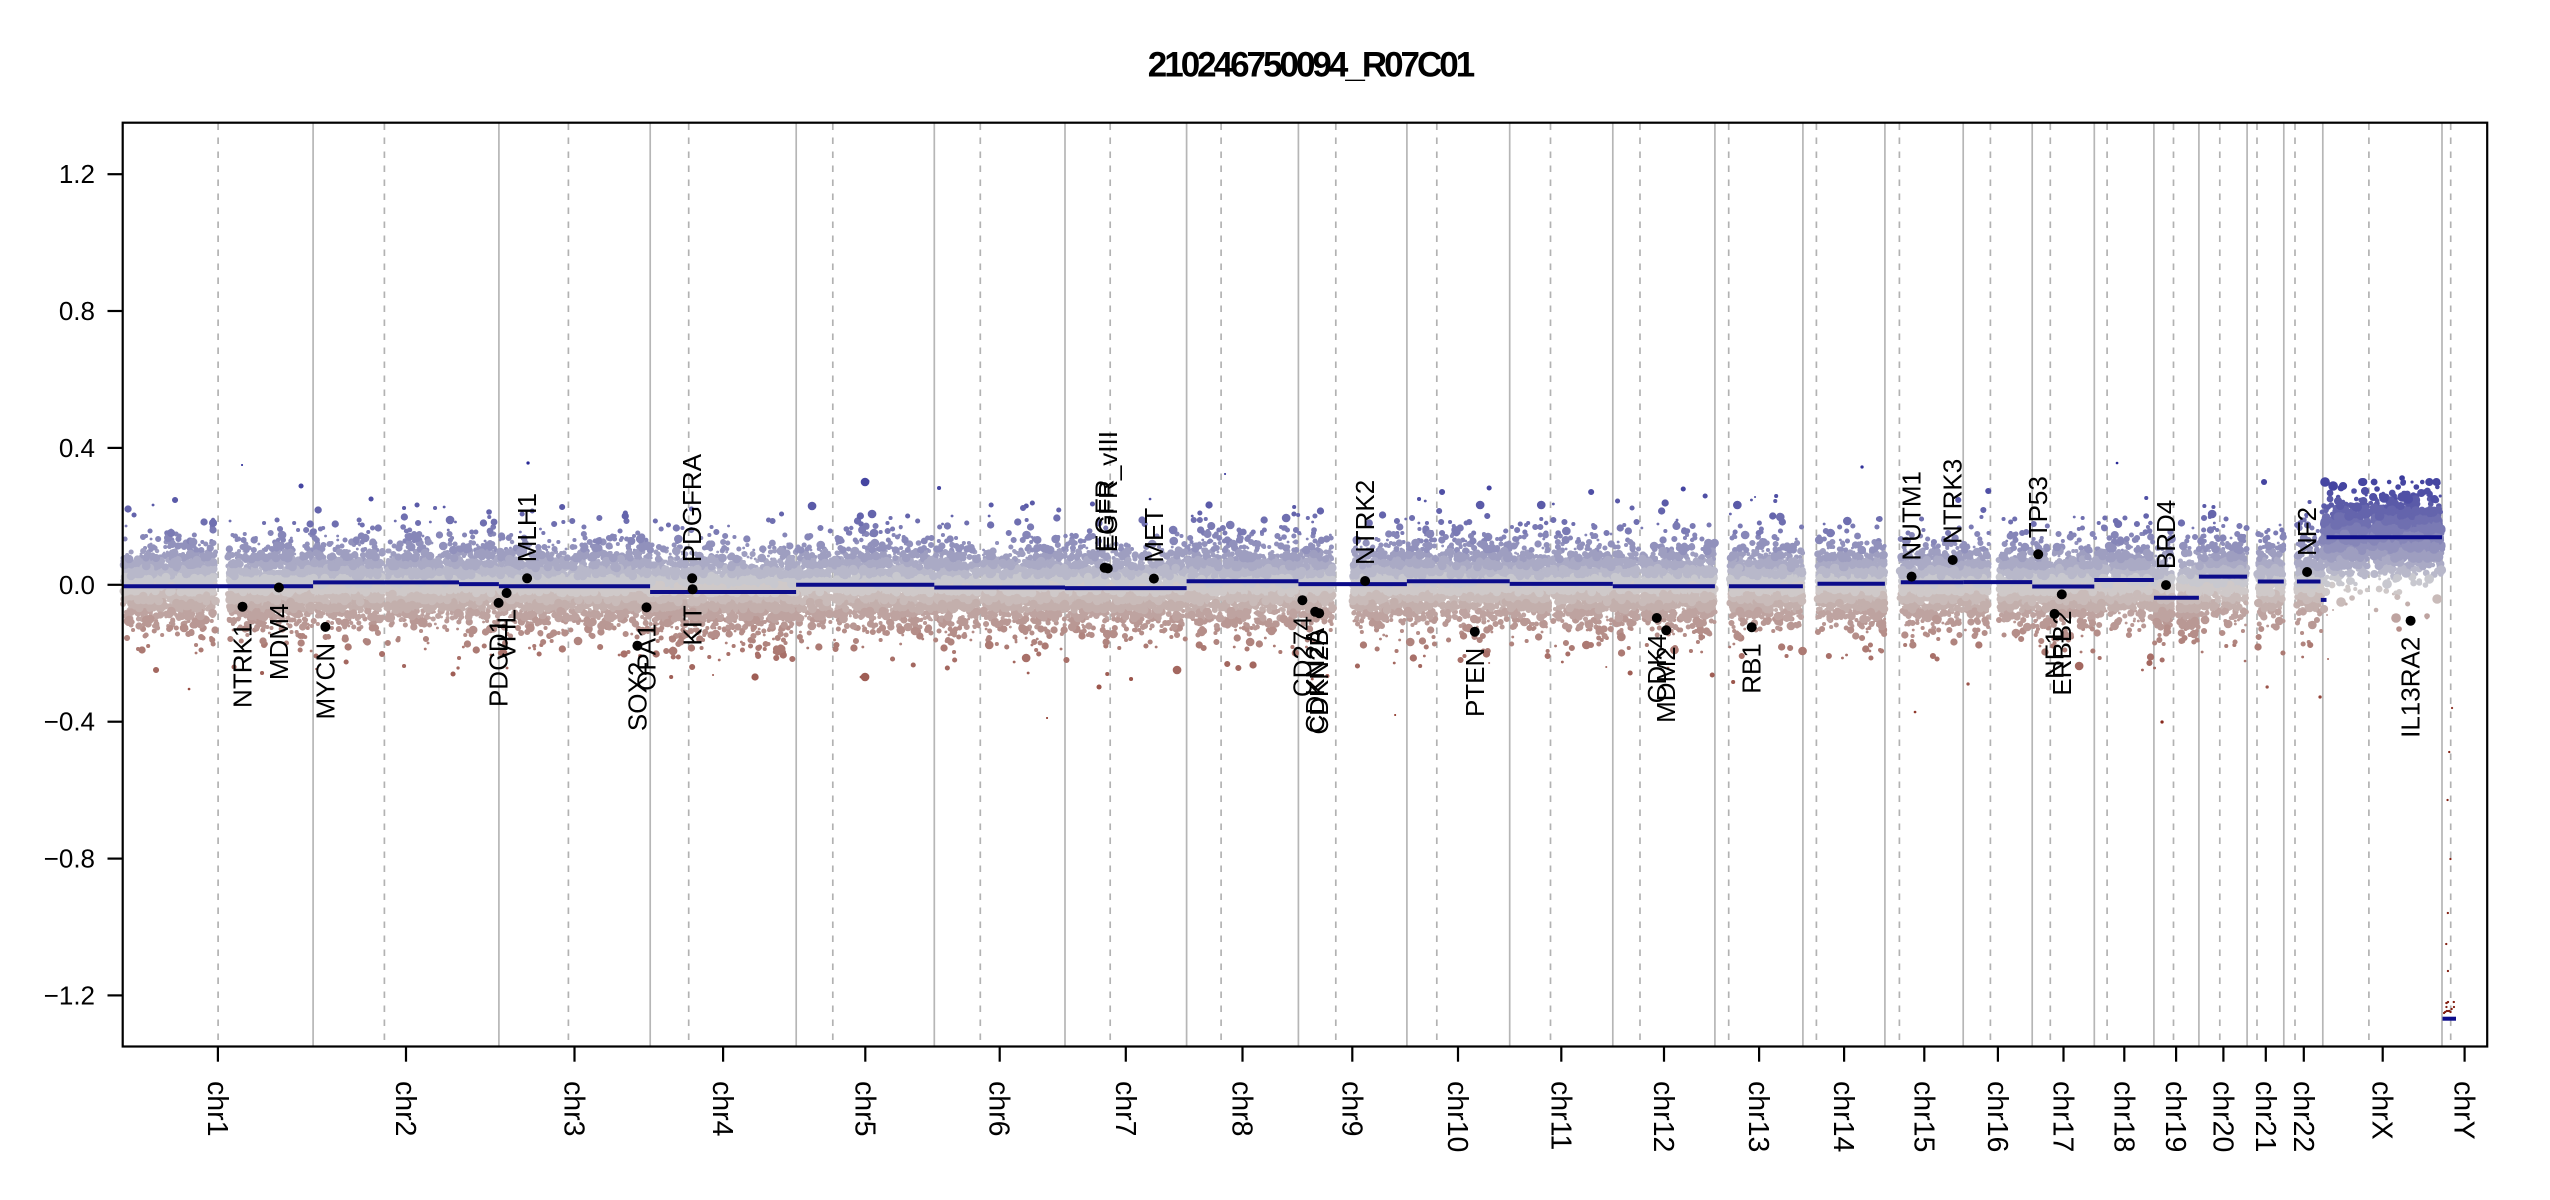  I want to click on svg-text: KIT, so click(693, 625).